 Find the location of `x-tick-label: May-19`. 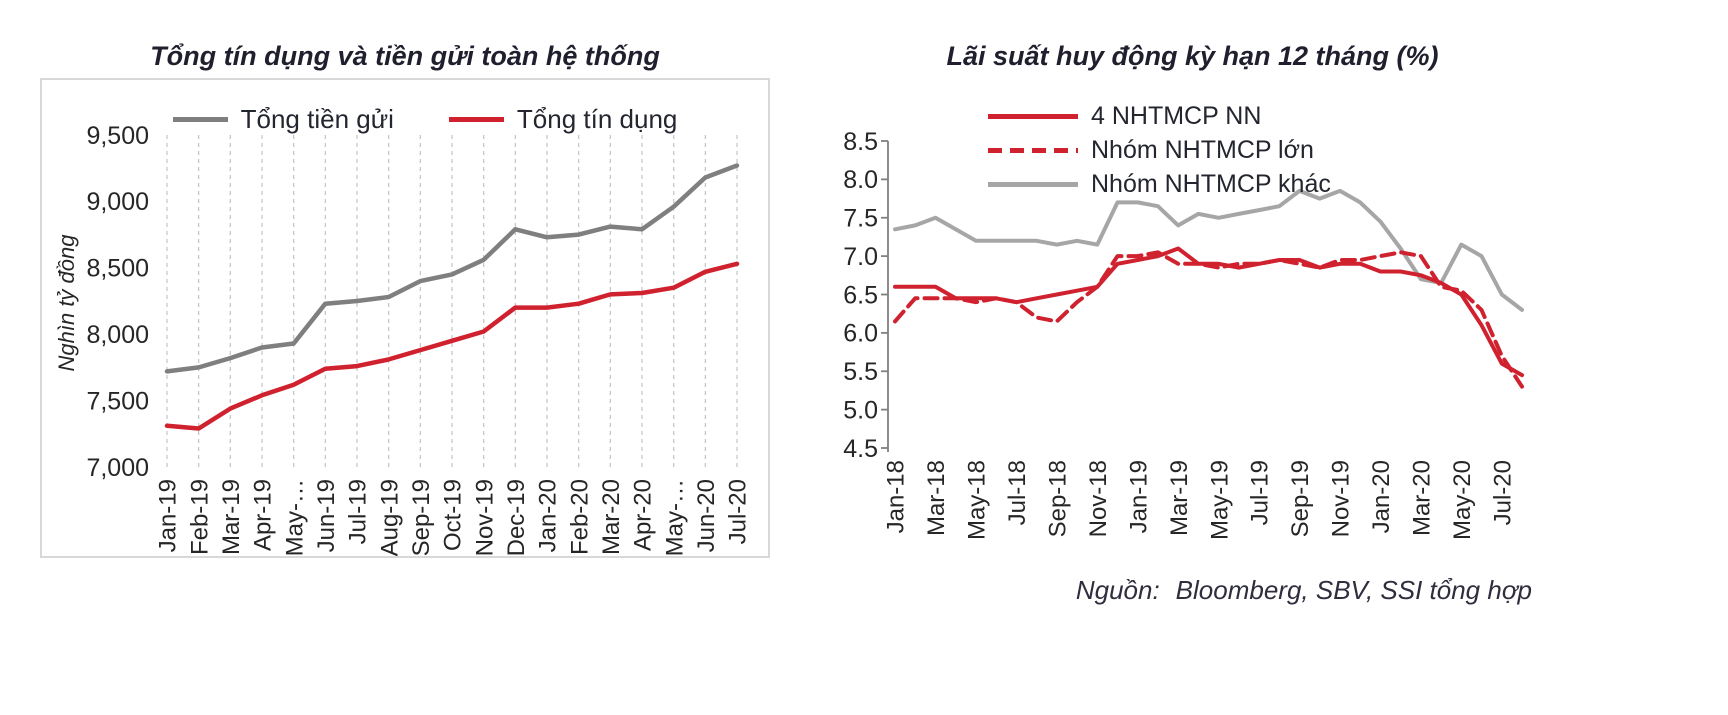

x-tick-label: May-19 is located at coordinates (1219, 500).